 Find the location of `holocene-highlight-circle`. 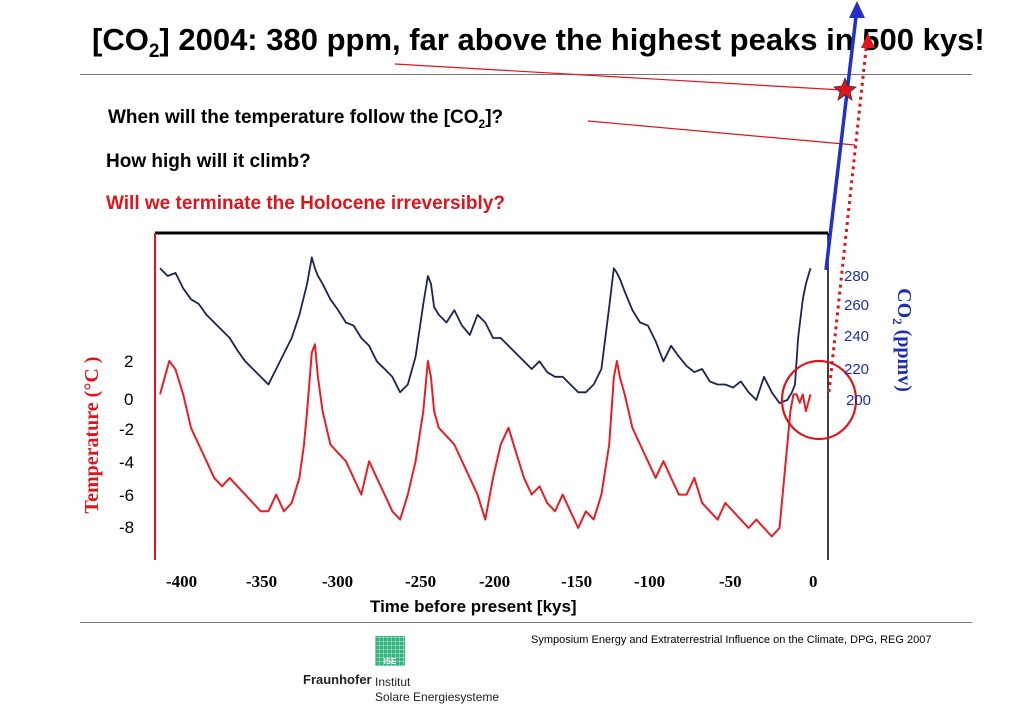

holocene-highlight-circle is located at coordinates (819, 400).